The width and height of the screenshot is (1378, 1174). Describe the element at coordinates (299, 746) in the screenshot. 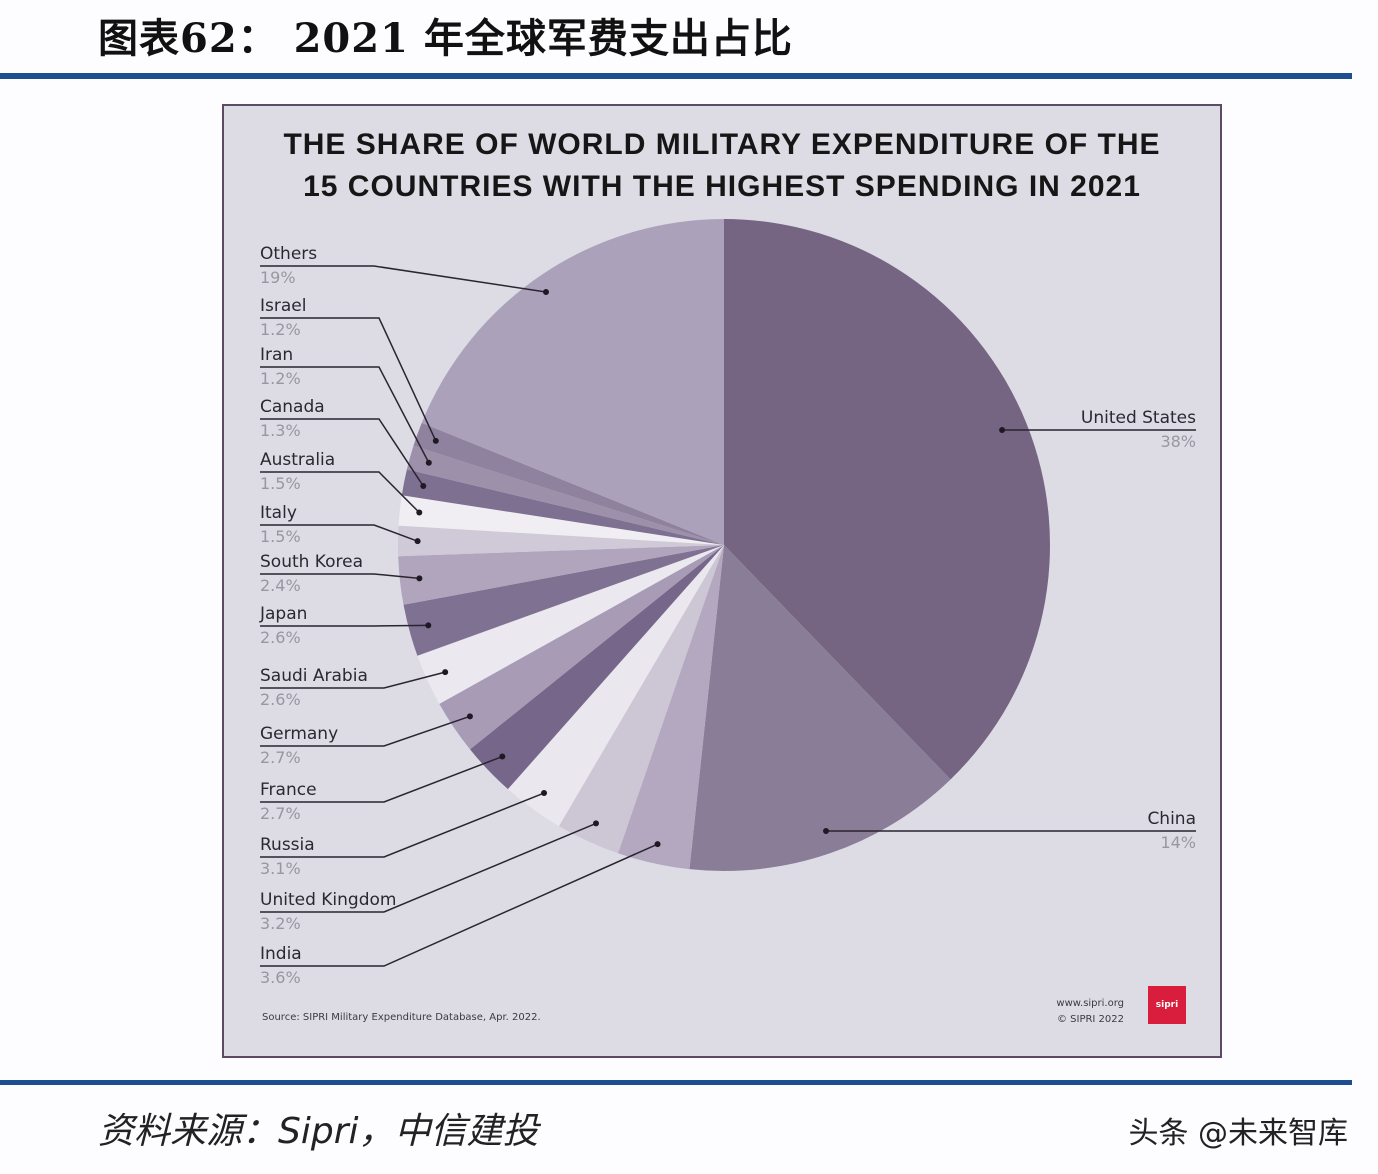

I see `slice-label-germany: Germany 2.7%` at that location.